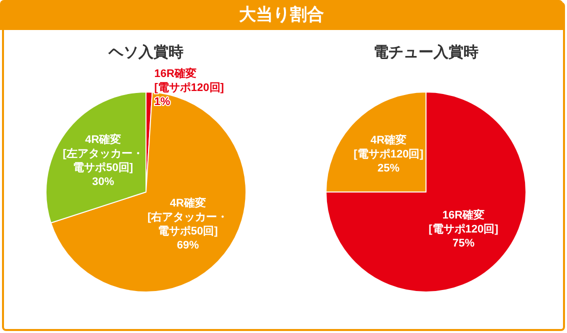 Image resolution: width=567 pixels, height=333 pixels. I want to click on chart-title: ヘソ入賞時, so click(146, 52).